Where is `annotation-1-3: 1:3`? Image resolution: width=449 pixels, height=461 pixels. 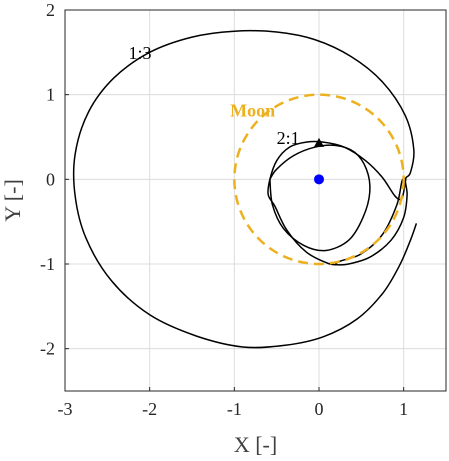
annotation-1-3: 1:3 is located at coordinates (140, 53).